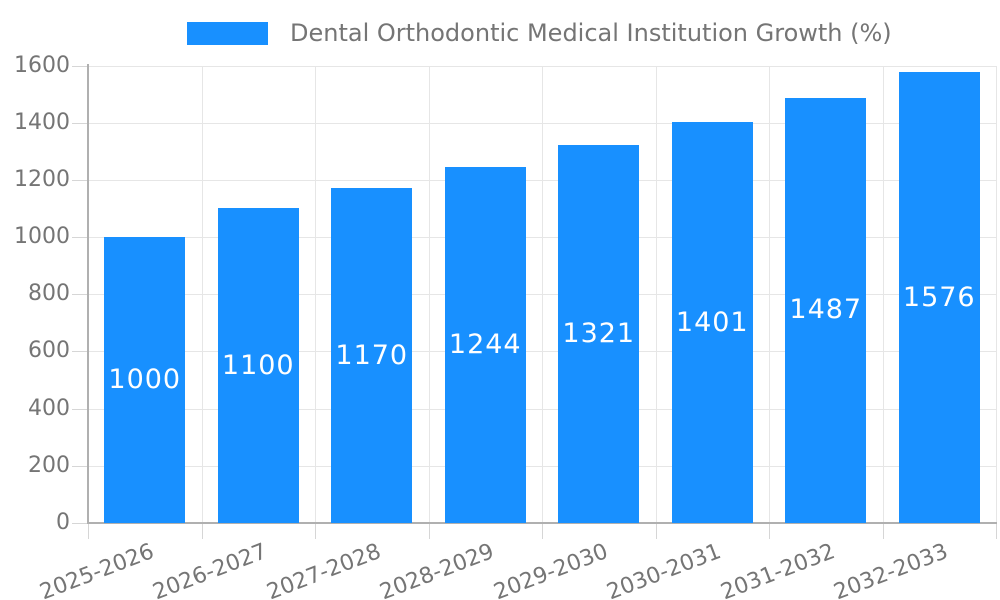 Image resolution: width=1000 pixels, height=600 pixels. I want to click on legend-swatch-icon, so click(227, 33).